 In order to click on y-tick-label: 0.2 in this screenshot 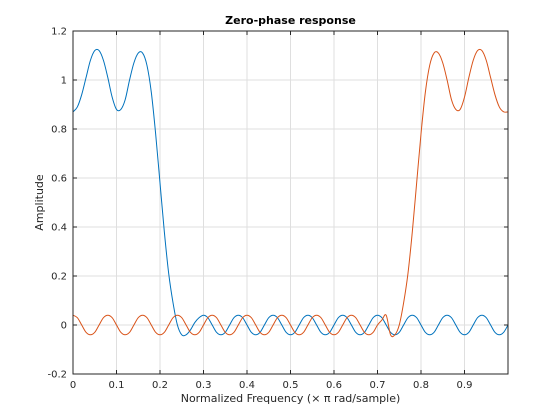, I will do `click(59, 277)`.